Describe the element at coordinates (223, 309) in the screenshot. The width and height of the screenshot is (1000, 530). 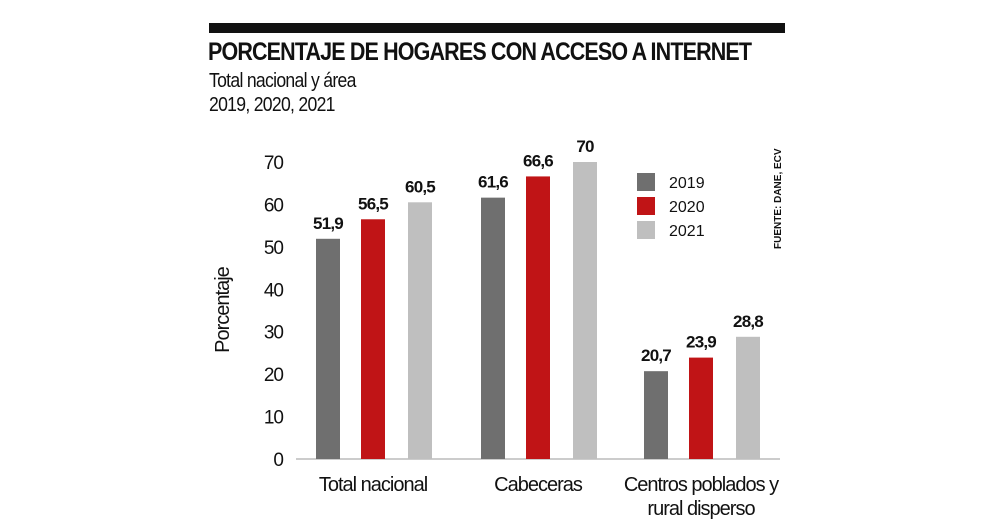
I see `y-axis-label: Porcentaje` at that location.